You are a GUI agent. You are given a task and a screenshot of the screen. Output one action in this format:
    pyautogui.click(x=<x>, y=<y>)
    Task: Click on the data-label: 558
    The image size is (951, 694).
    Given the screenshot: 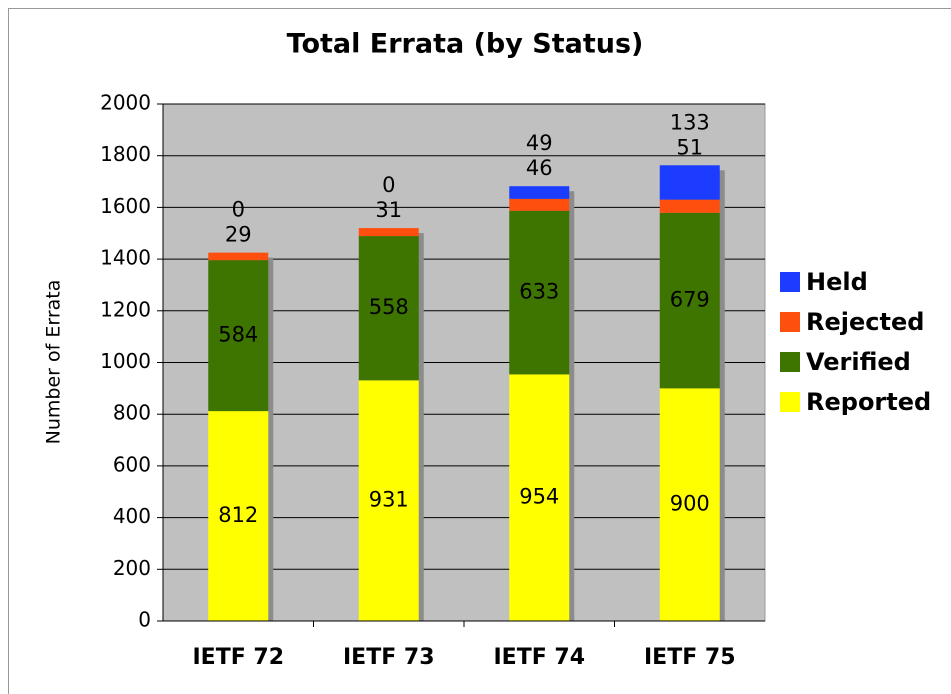 What is the action you would take?
    pyautogui.click(x=389, y=307)
    